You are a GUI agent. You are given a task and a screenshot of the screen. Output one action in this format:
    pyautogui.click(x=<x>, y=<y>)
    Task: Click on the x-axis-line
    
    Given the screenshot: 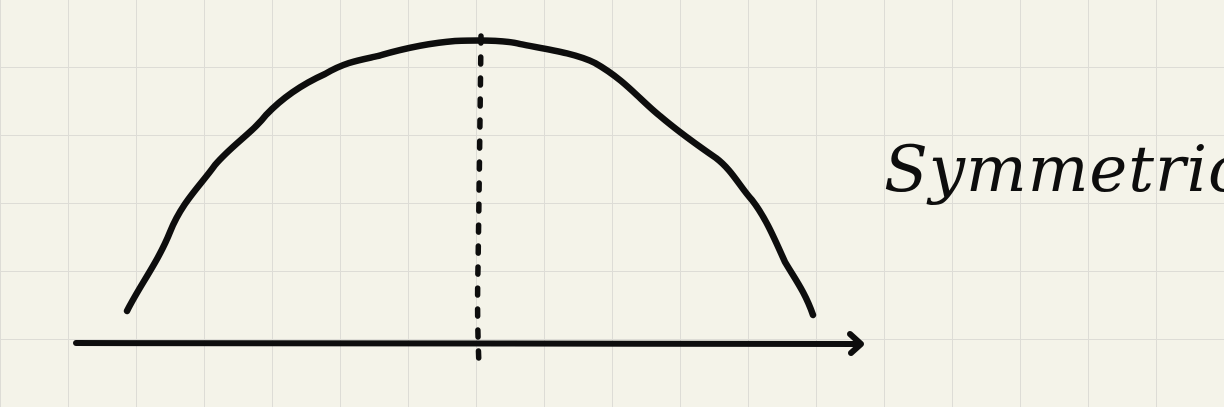 What is the action you would take?
    pyautogui.click(x=467, y=343)
    